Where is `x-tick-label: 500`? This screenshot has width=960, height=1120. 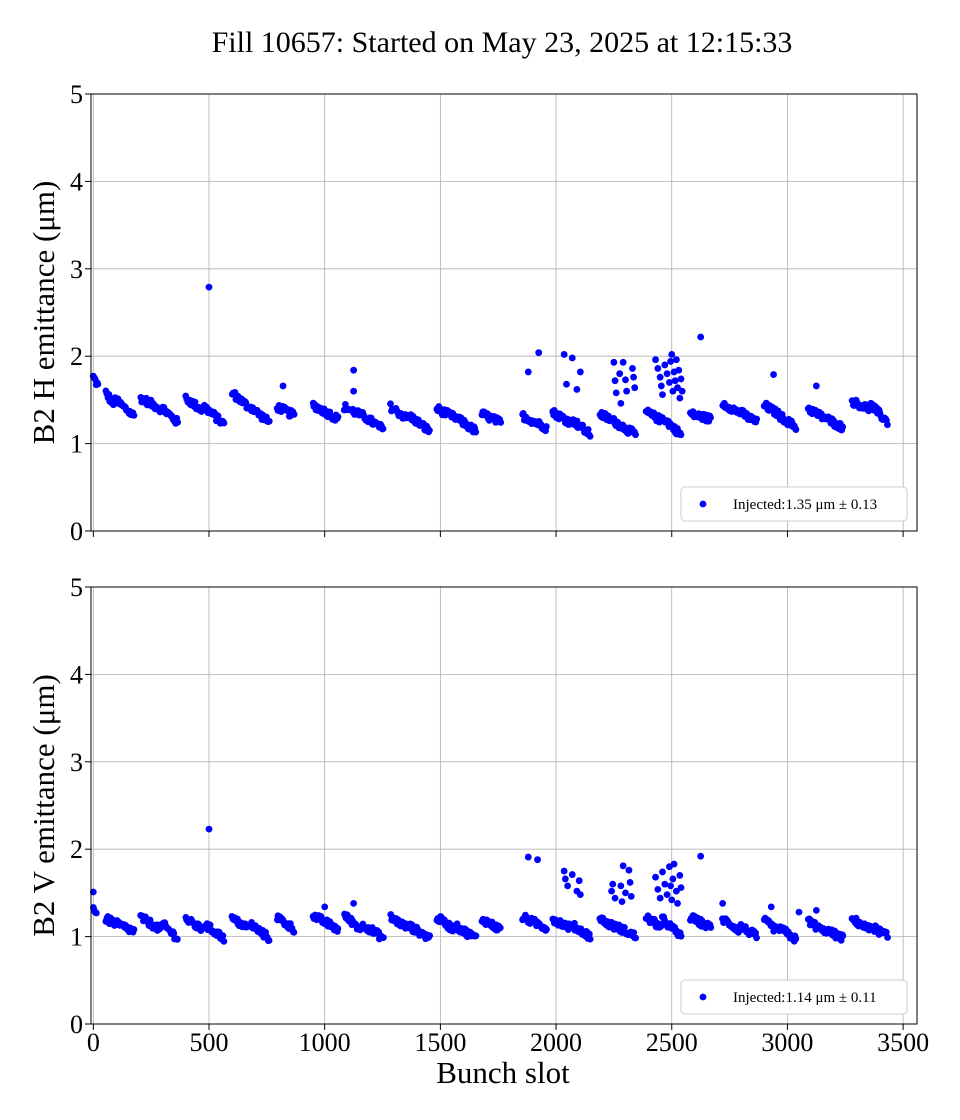
x-tick-label: 500 is located at coordinates (209, 1042).